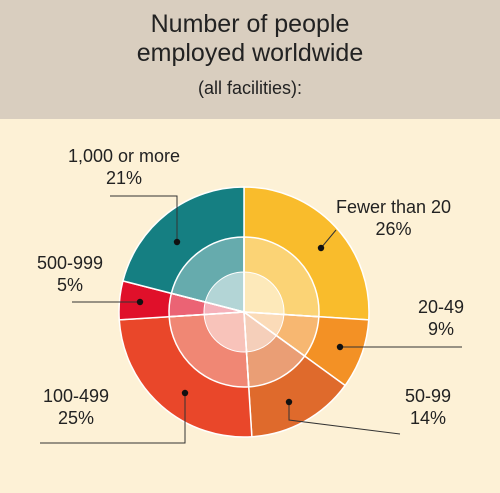 This screenshot has height=493, width=500. Describe the element at coordinates (76, 418) in the screenshot. I see `value-label: 25%` at that location.